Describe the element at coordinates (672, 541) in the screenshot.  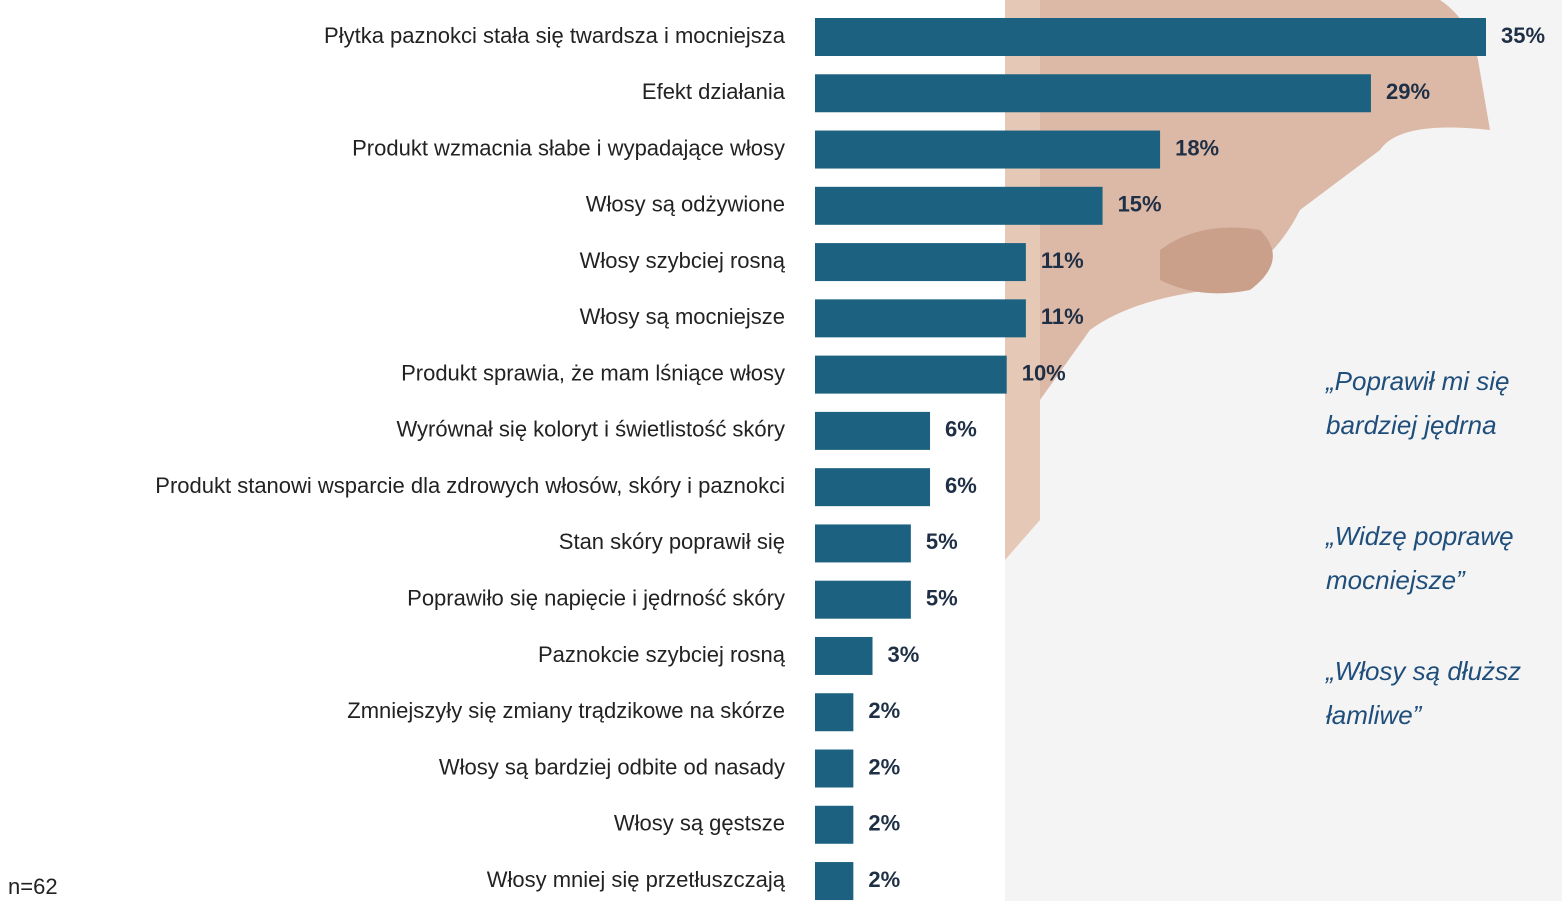
I see `category-label: Stan skóry poprawił się` at that location.